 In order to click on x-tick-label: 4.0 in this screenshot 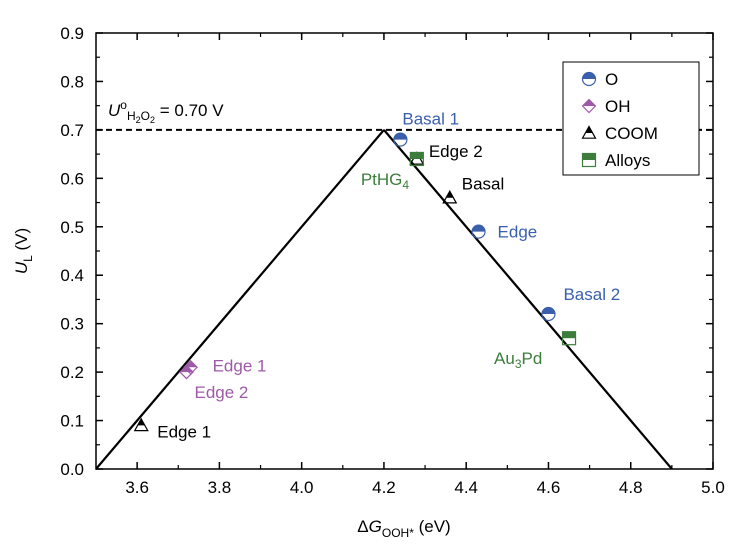, I will do `click(302, 487)`.